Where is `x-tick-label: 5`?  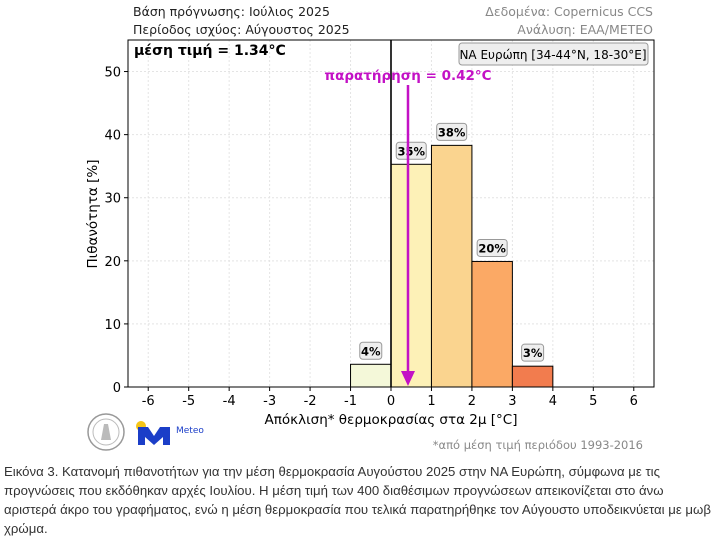
x-tick-label: 5 is located at coordinates (593, 401).